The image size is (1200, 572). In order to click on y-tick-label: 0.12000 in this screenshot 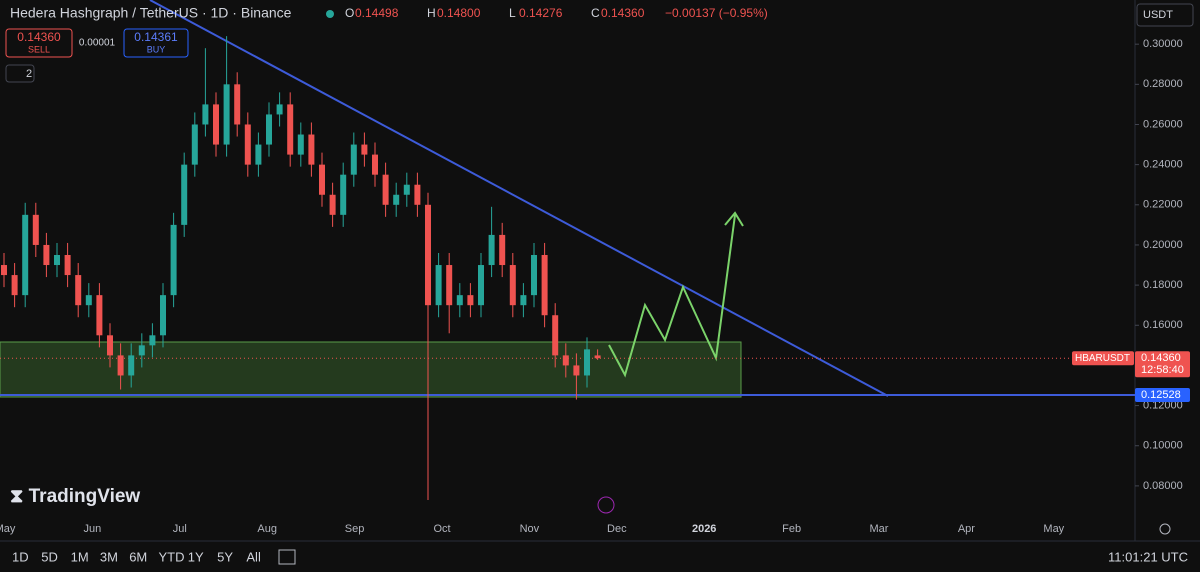, I will do `click(1163, 405)`.